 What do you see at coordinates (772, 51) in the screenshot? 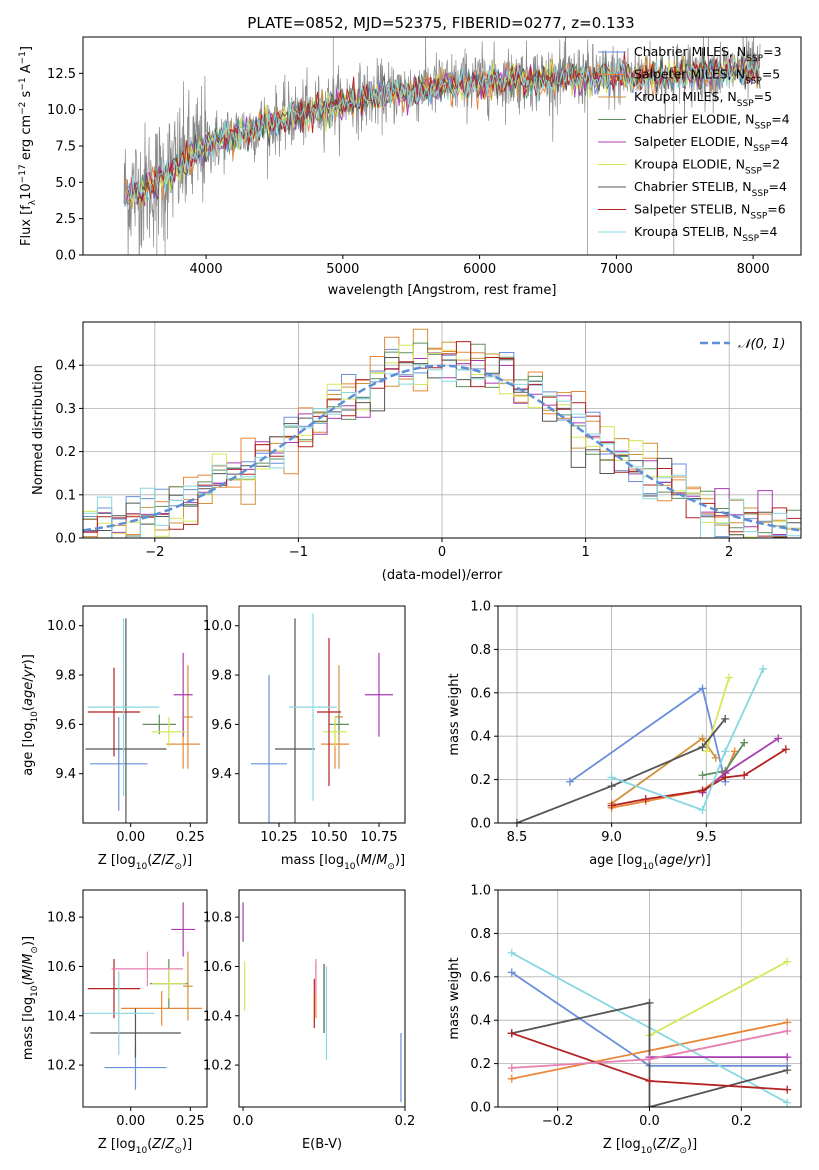
I see `legend-tail: =3` at bounding box center [772, 51].